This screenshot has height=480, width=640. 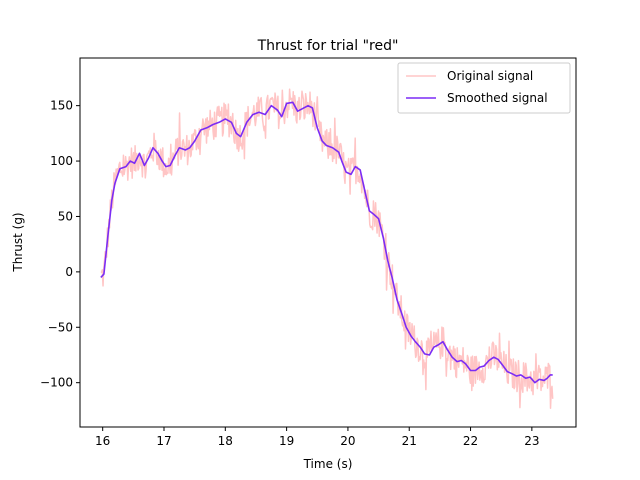 I want to click on x-axis-label: Time (s), so click(x=328, y=464).